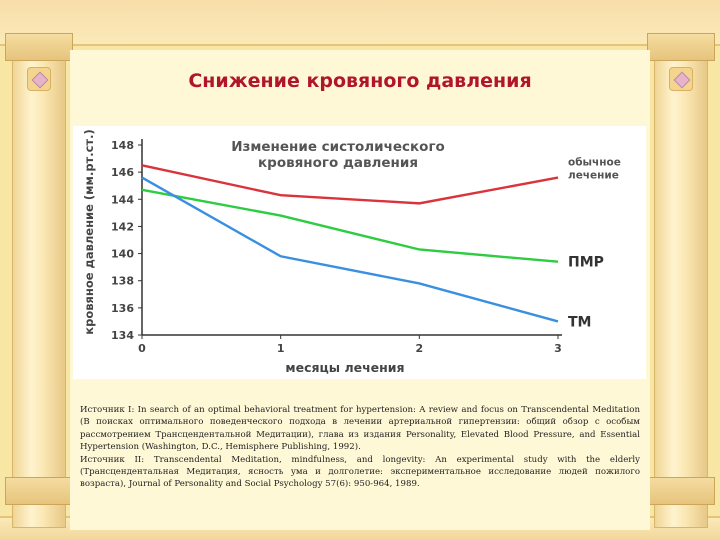 This screenshot has width=720, height=540. What do you see at coordinates (89, 231) in the screenshot?
I see `y-axis-label: кровяное давление (мм.рт.ст.)` at bounding box center [89, 231].